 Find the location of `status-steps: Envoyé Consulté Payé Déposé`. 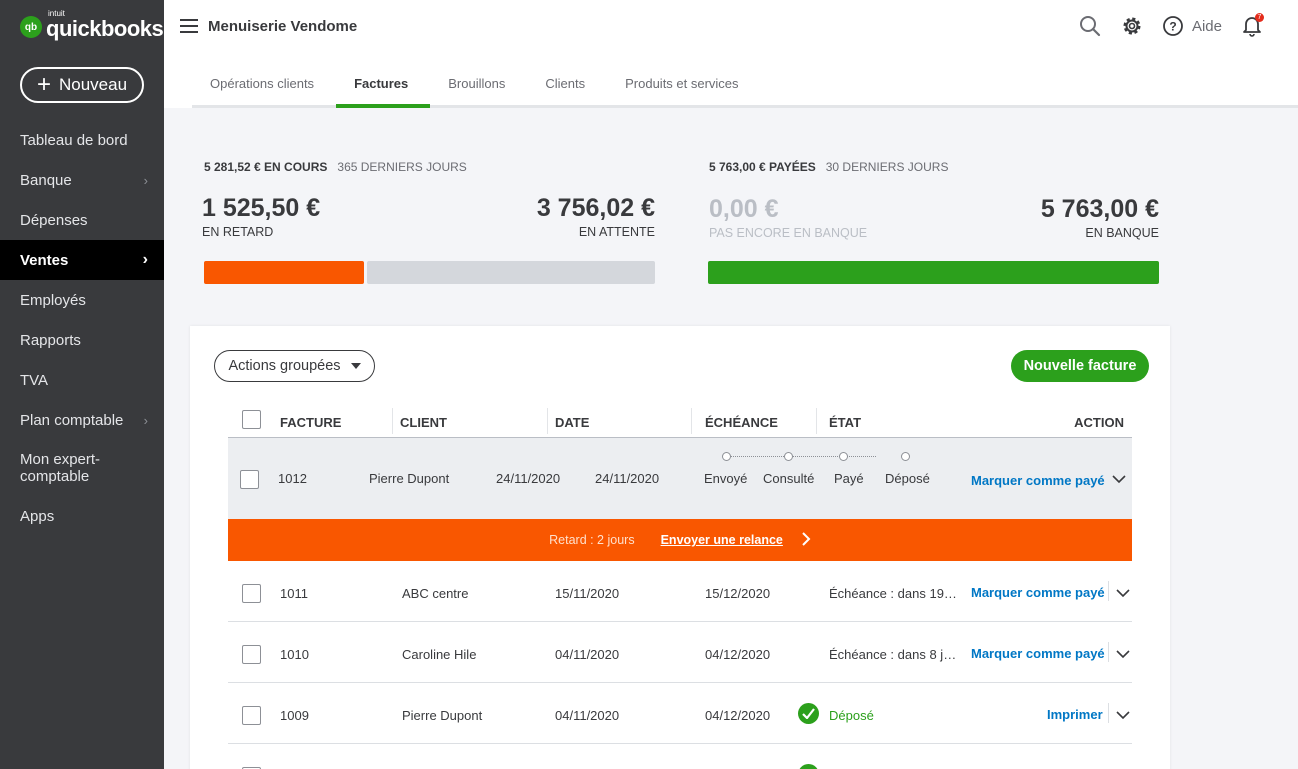

status-steps: Envoyé Consulté Payé Déposé is located at coordinates (814, 475).